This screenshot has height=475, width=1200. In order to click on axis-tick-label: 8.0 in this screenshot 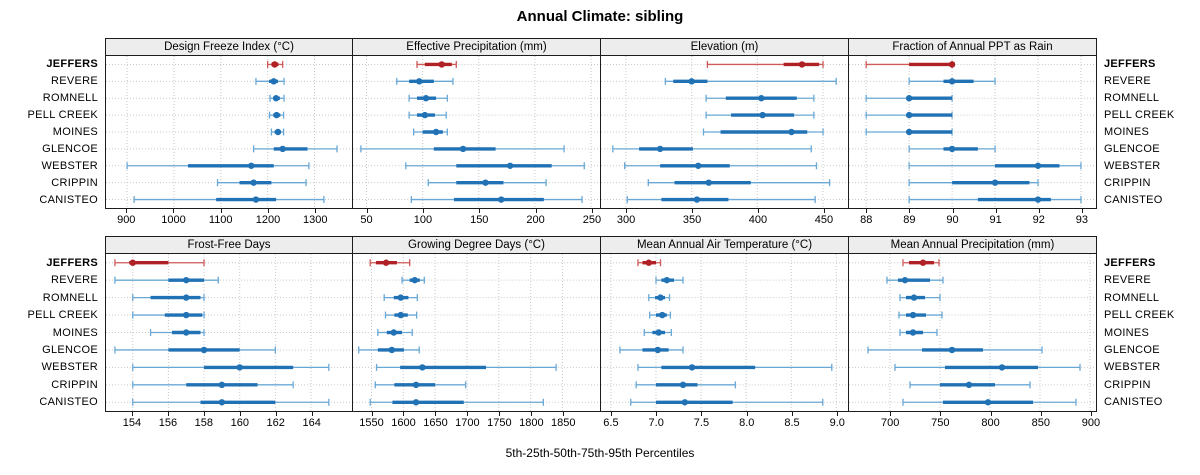, I will do `click(747, 423)`.